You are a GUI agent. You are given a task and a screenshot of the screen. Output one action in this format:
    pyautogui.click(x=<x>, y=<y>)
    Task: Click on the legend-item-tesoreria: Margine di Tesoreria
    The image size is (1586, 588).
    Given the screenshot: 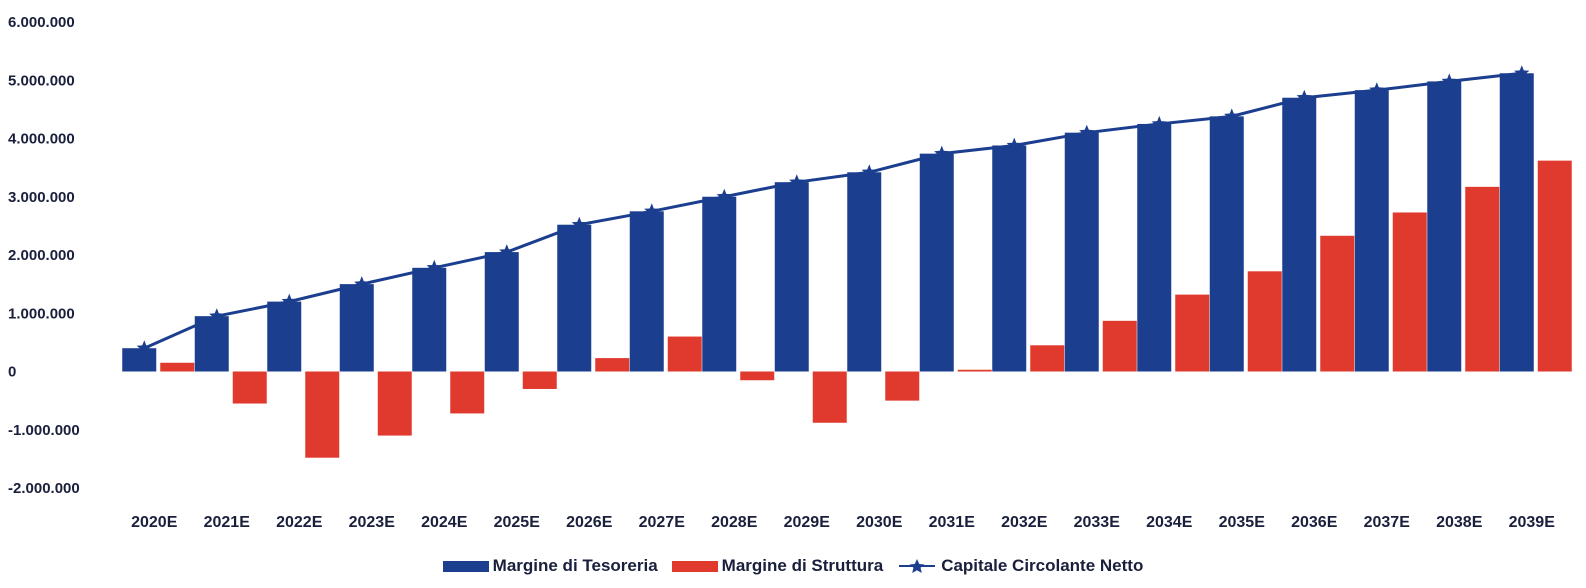 What is the action you would take?
    pyautogui.click(x=550, y=566)
    